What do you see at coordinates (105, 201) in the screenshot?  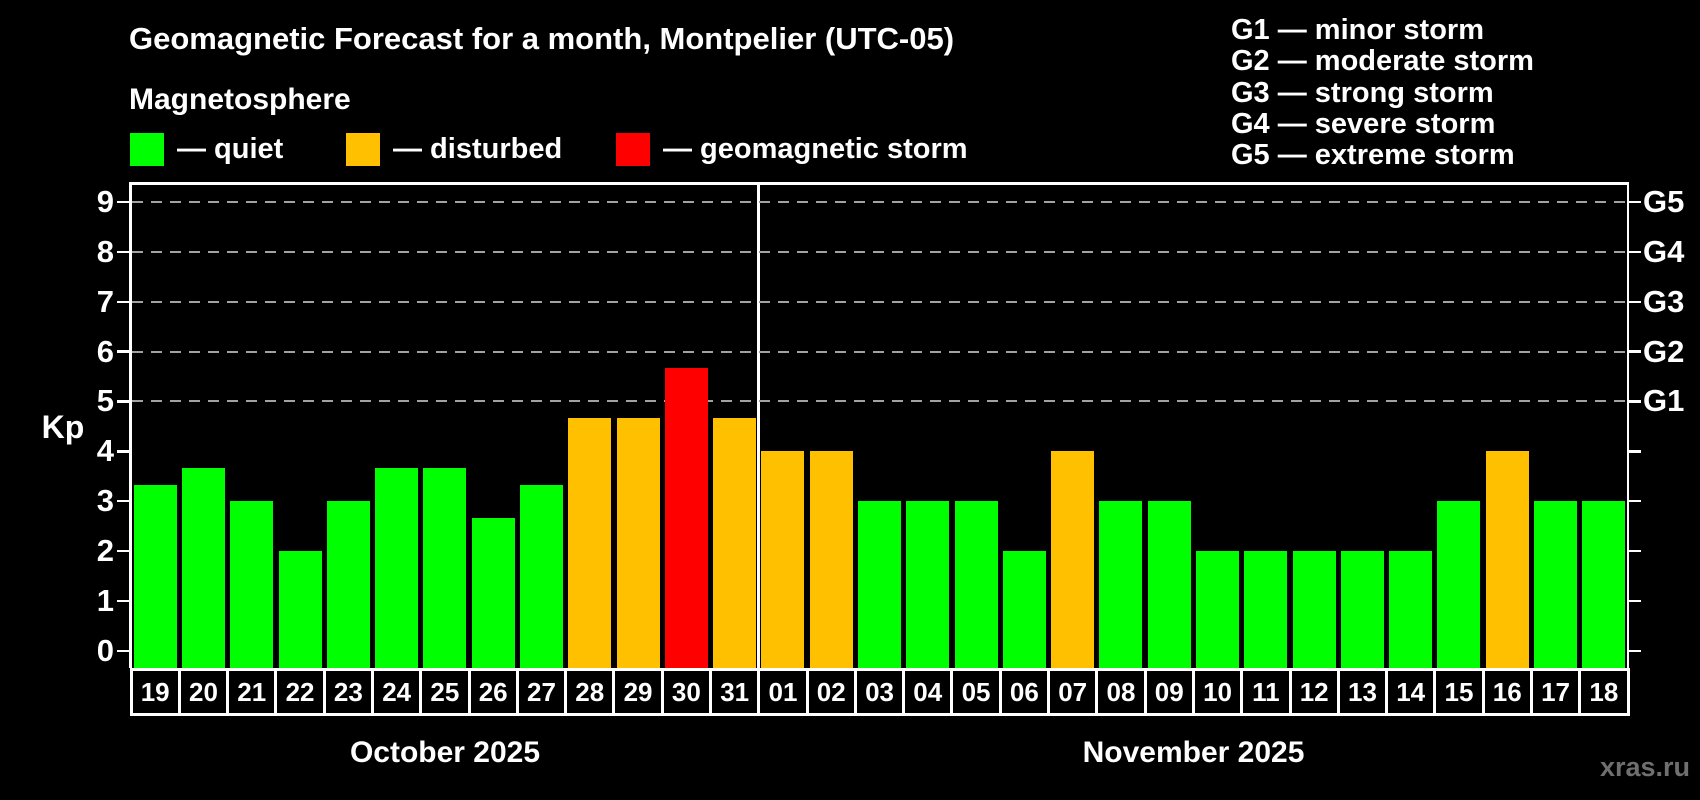 I see `y-tick-label: 9` at bounding box center [105, 201].